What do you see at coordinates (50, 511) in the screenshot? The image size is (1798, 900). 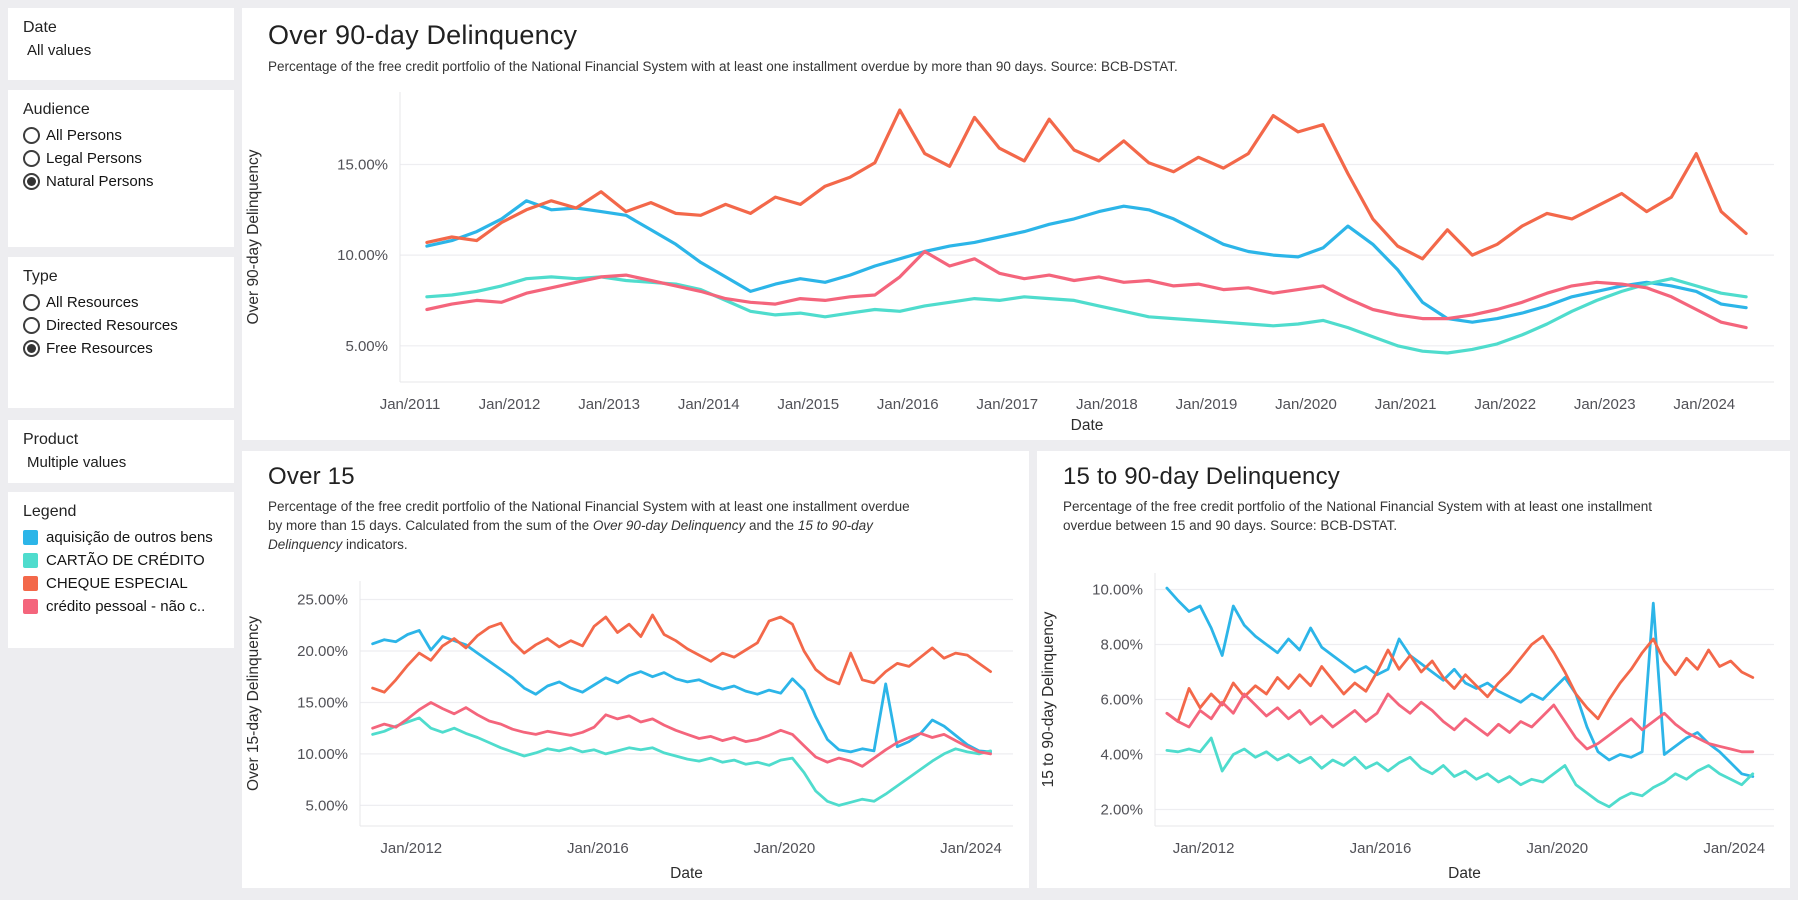 I see `legend-title: Legend` at bounding box center [50, 511].